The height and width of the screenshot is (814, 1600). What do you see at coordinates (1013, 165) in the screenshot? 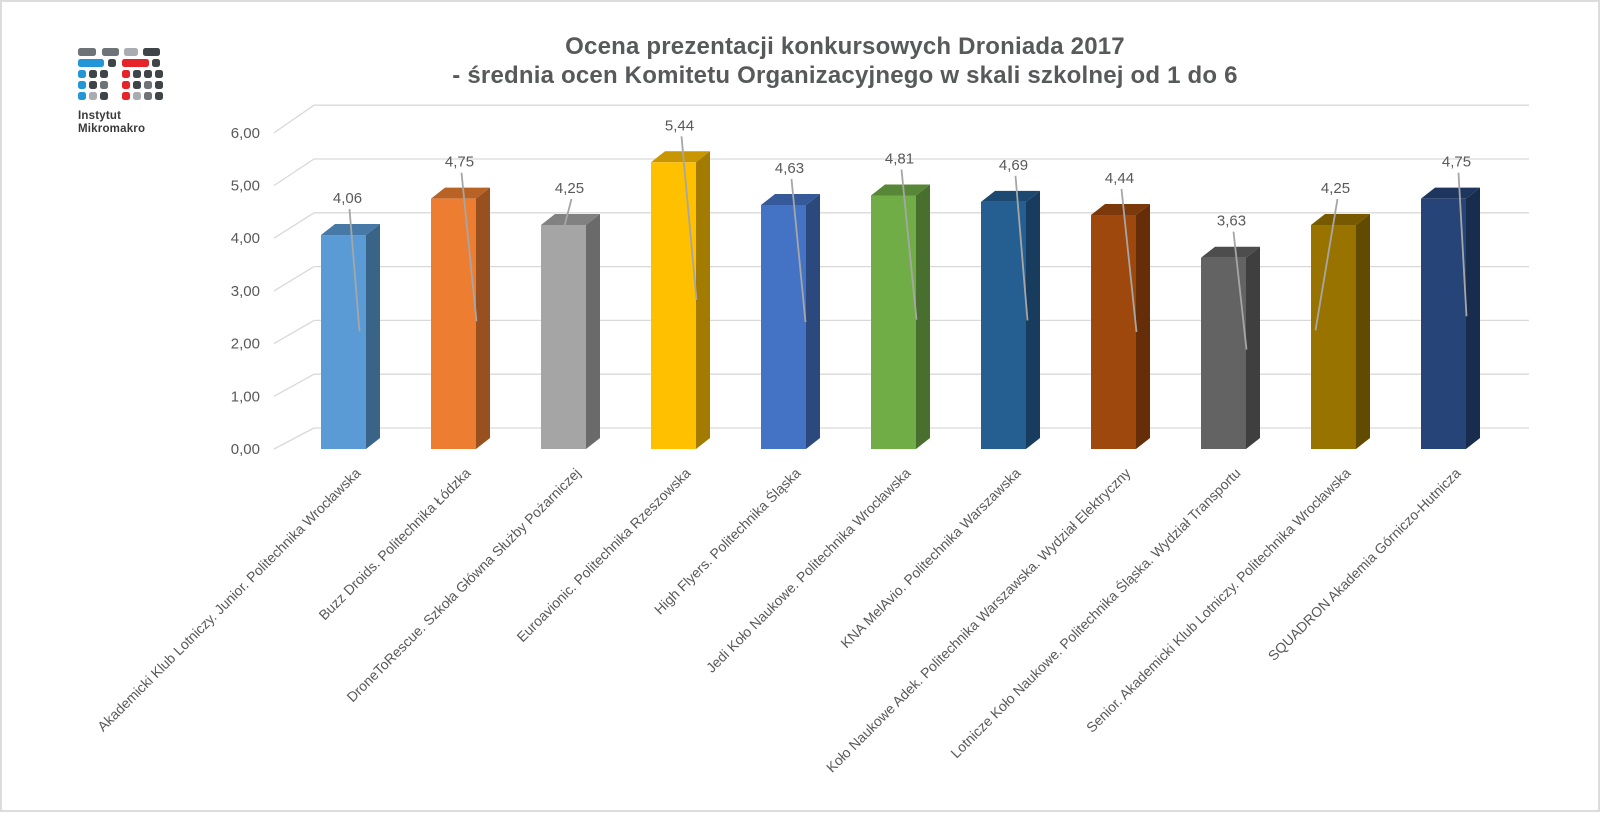
I see `data-label: 4,69` at bounding box center [1013, 165].